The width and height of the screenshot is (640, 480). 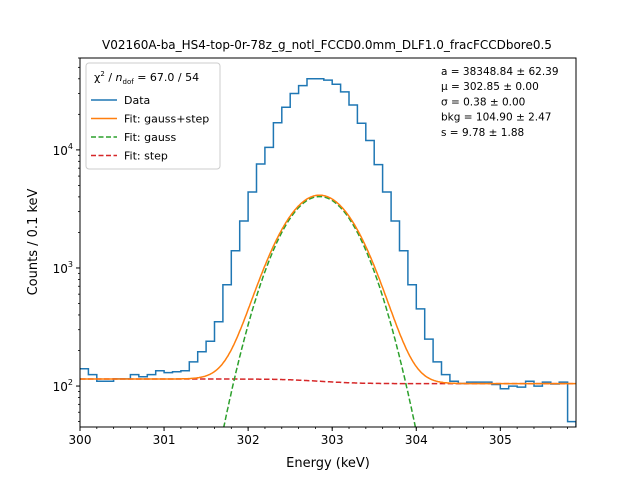 What do you see at coordinates (496, 118) in the screenshot?
I see `fit-param-3: bkg = 104.90 ± 2.47` at bounding box center [496, 118].